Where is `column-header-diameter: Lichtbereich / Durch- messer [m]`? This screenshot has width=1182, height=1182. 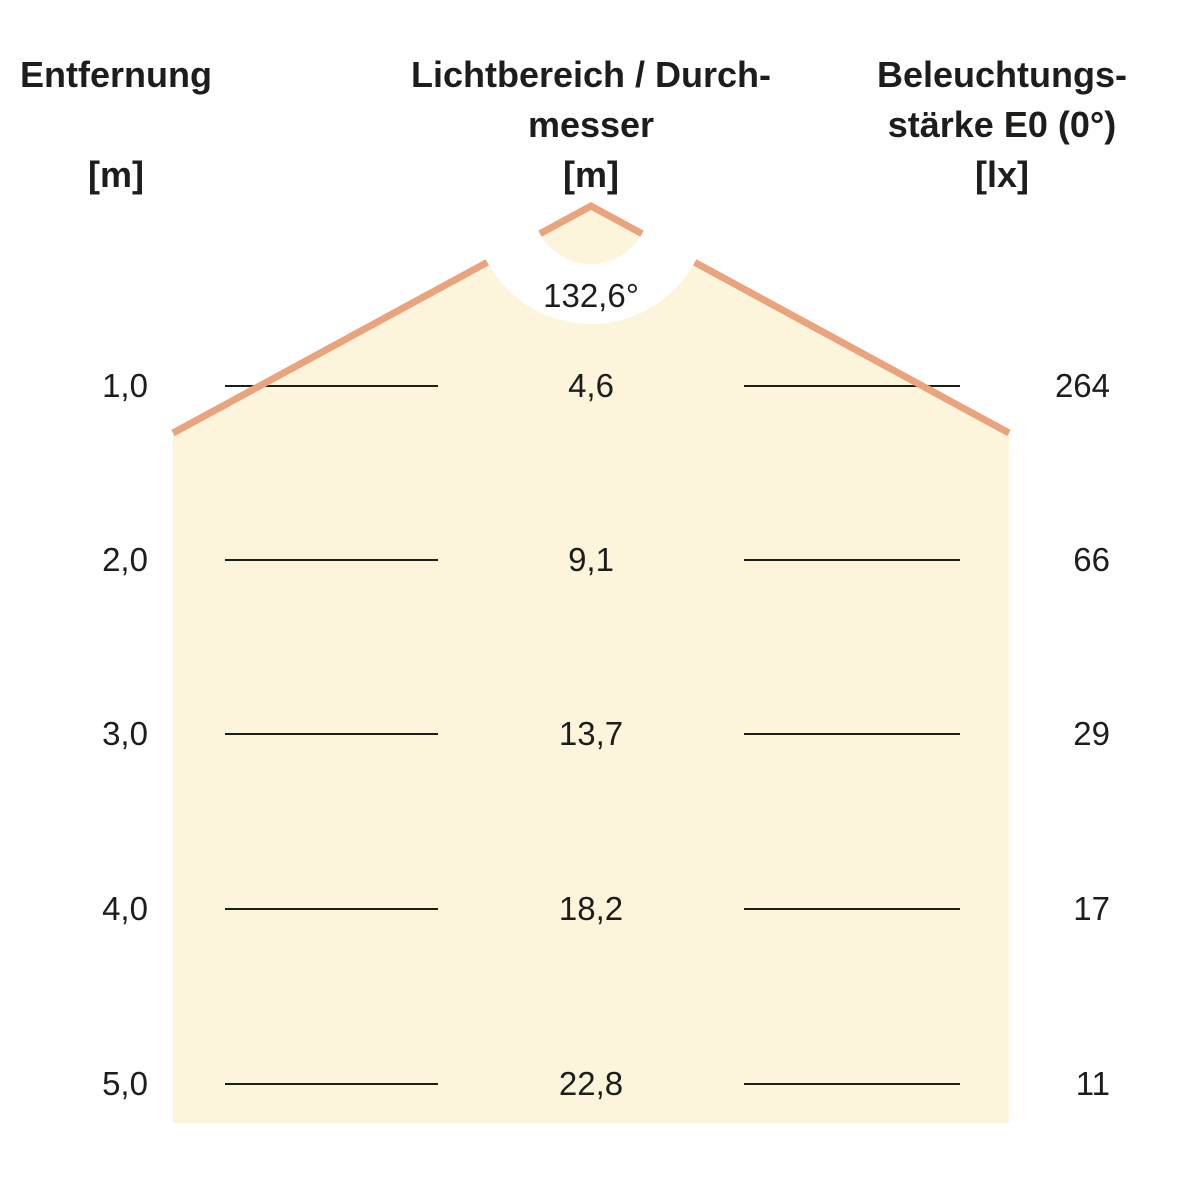 column-header-diameter: Lichtbereich / Durch- messer [m] is located at coordinates (591, 125).